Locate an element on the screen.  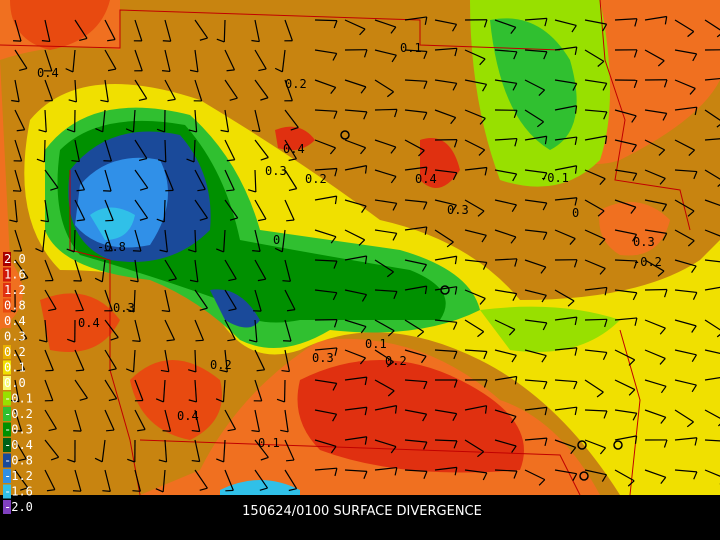
legend-label: 0.8 is located at coordinates (15, 306).